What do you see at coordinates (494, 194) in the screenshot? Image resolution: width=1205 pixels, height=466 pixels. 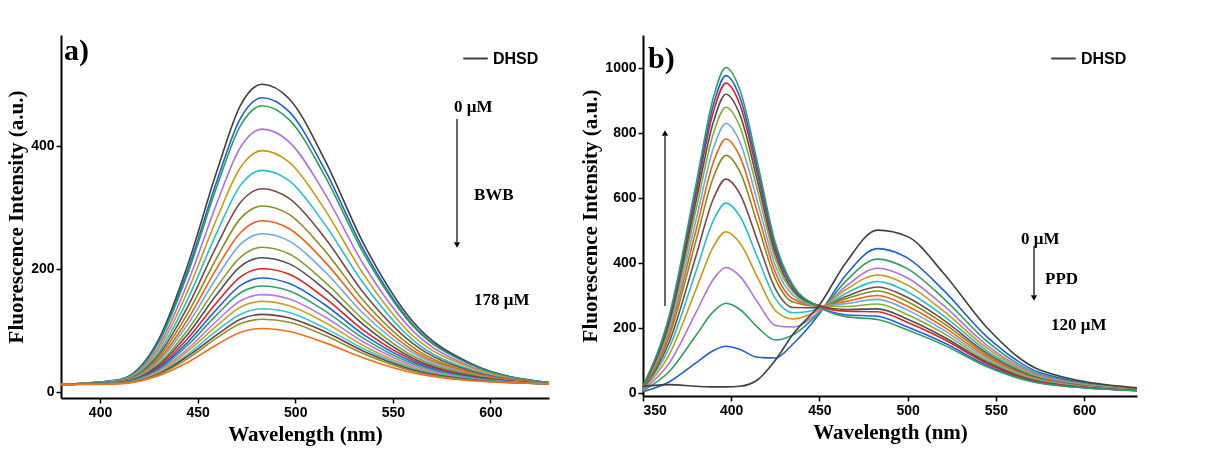 I see `annotation: BWB` at bounding box center [494, 194].